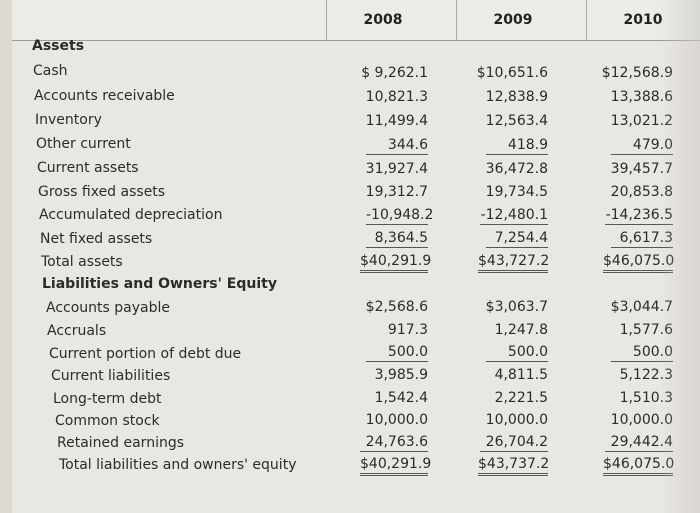 This screenshot has height=513, width=700. Describe the element at coordinates (516, 169) in the screenshot. I see `value-2009: 36,472.8` at that location.